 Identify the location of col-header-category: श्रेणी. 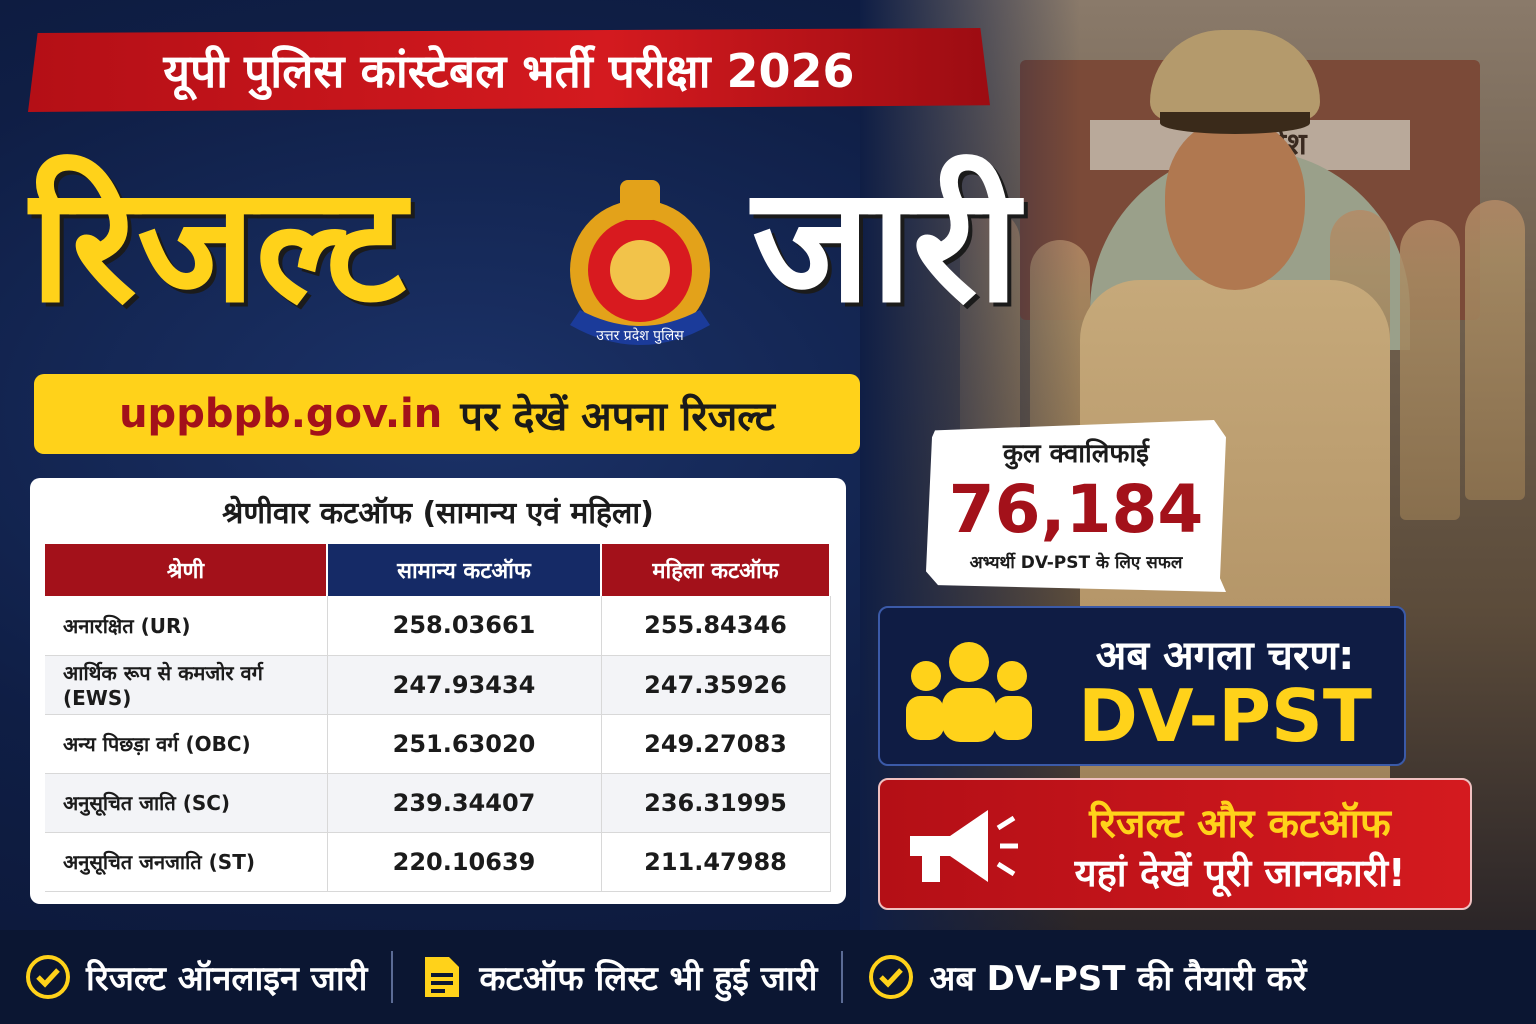
(186, 570).